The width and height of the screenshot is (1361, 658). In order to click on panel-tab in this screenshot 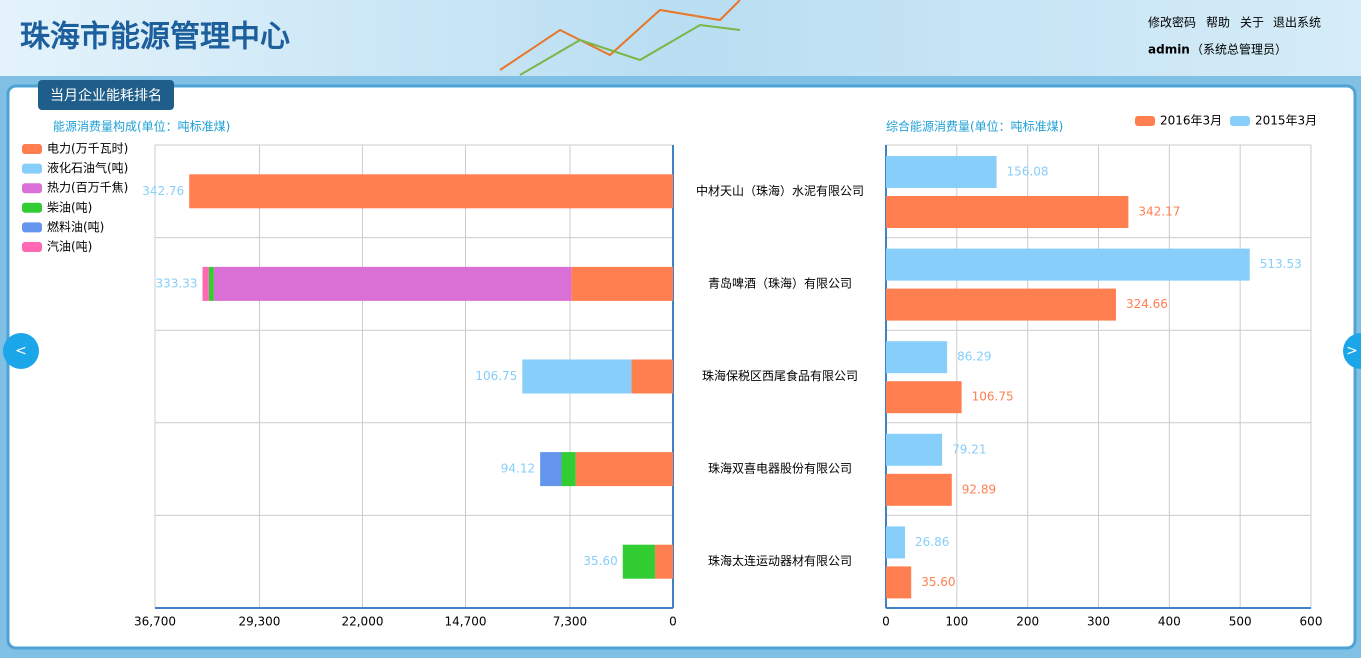, I will do `click(106, 95)`.